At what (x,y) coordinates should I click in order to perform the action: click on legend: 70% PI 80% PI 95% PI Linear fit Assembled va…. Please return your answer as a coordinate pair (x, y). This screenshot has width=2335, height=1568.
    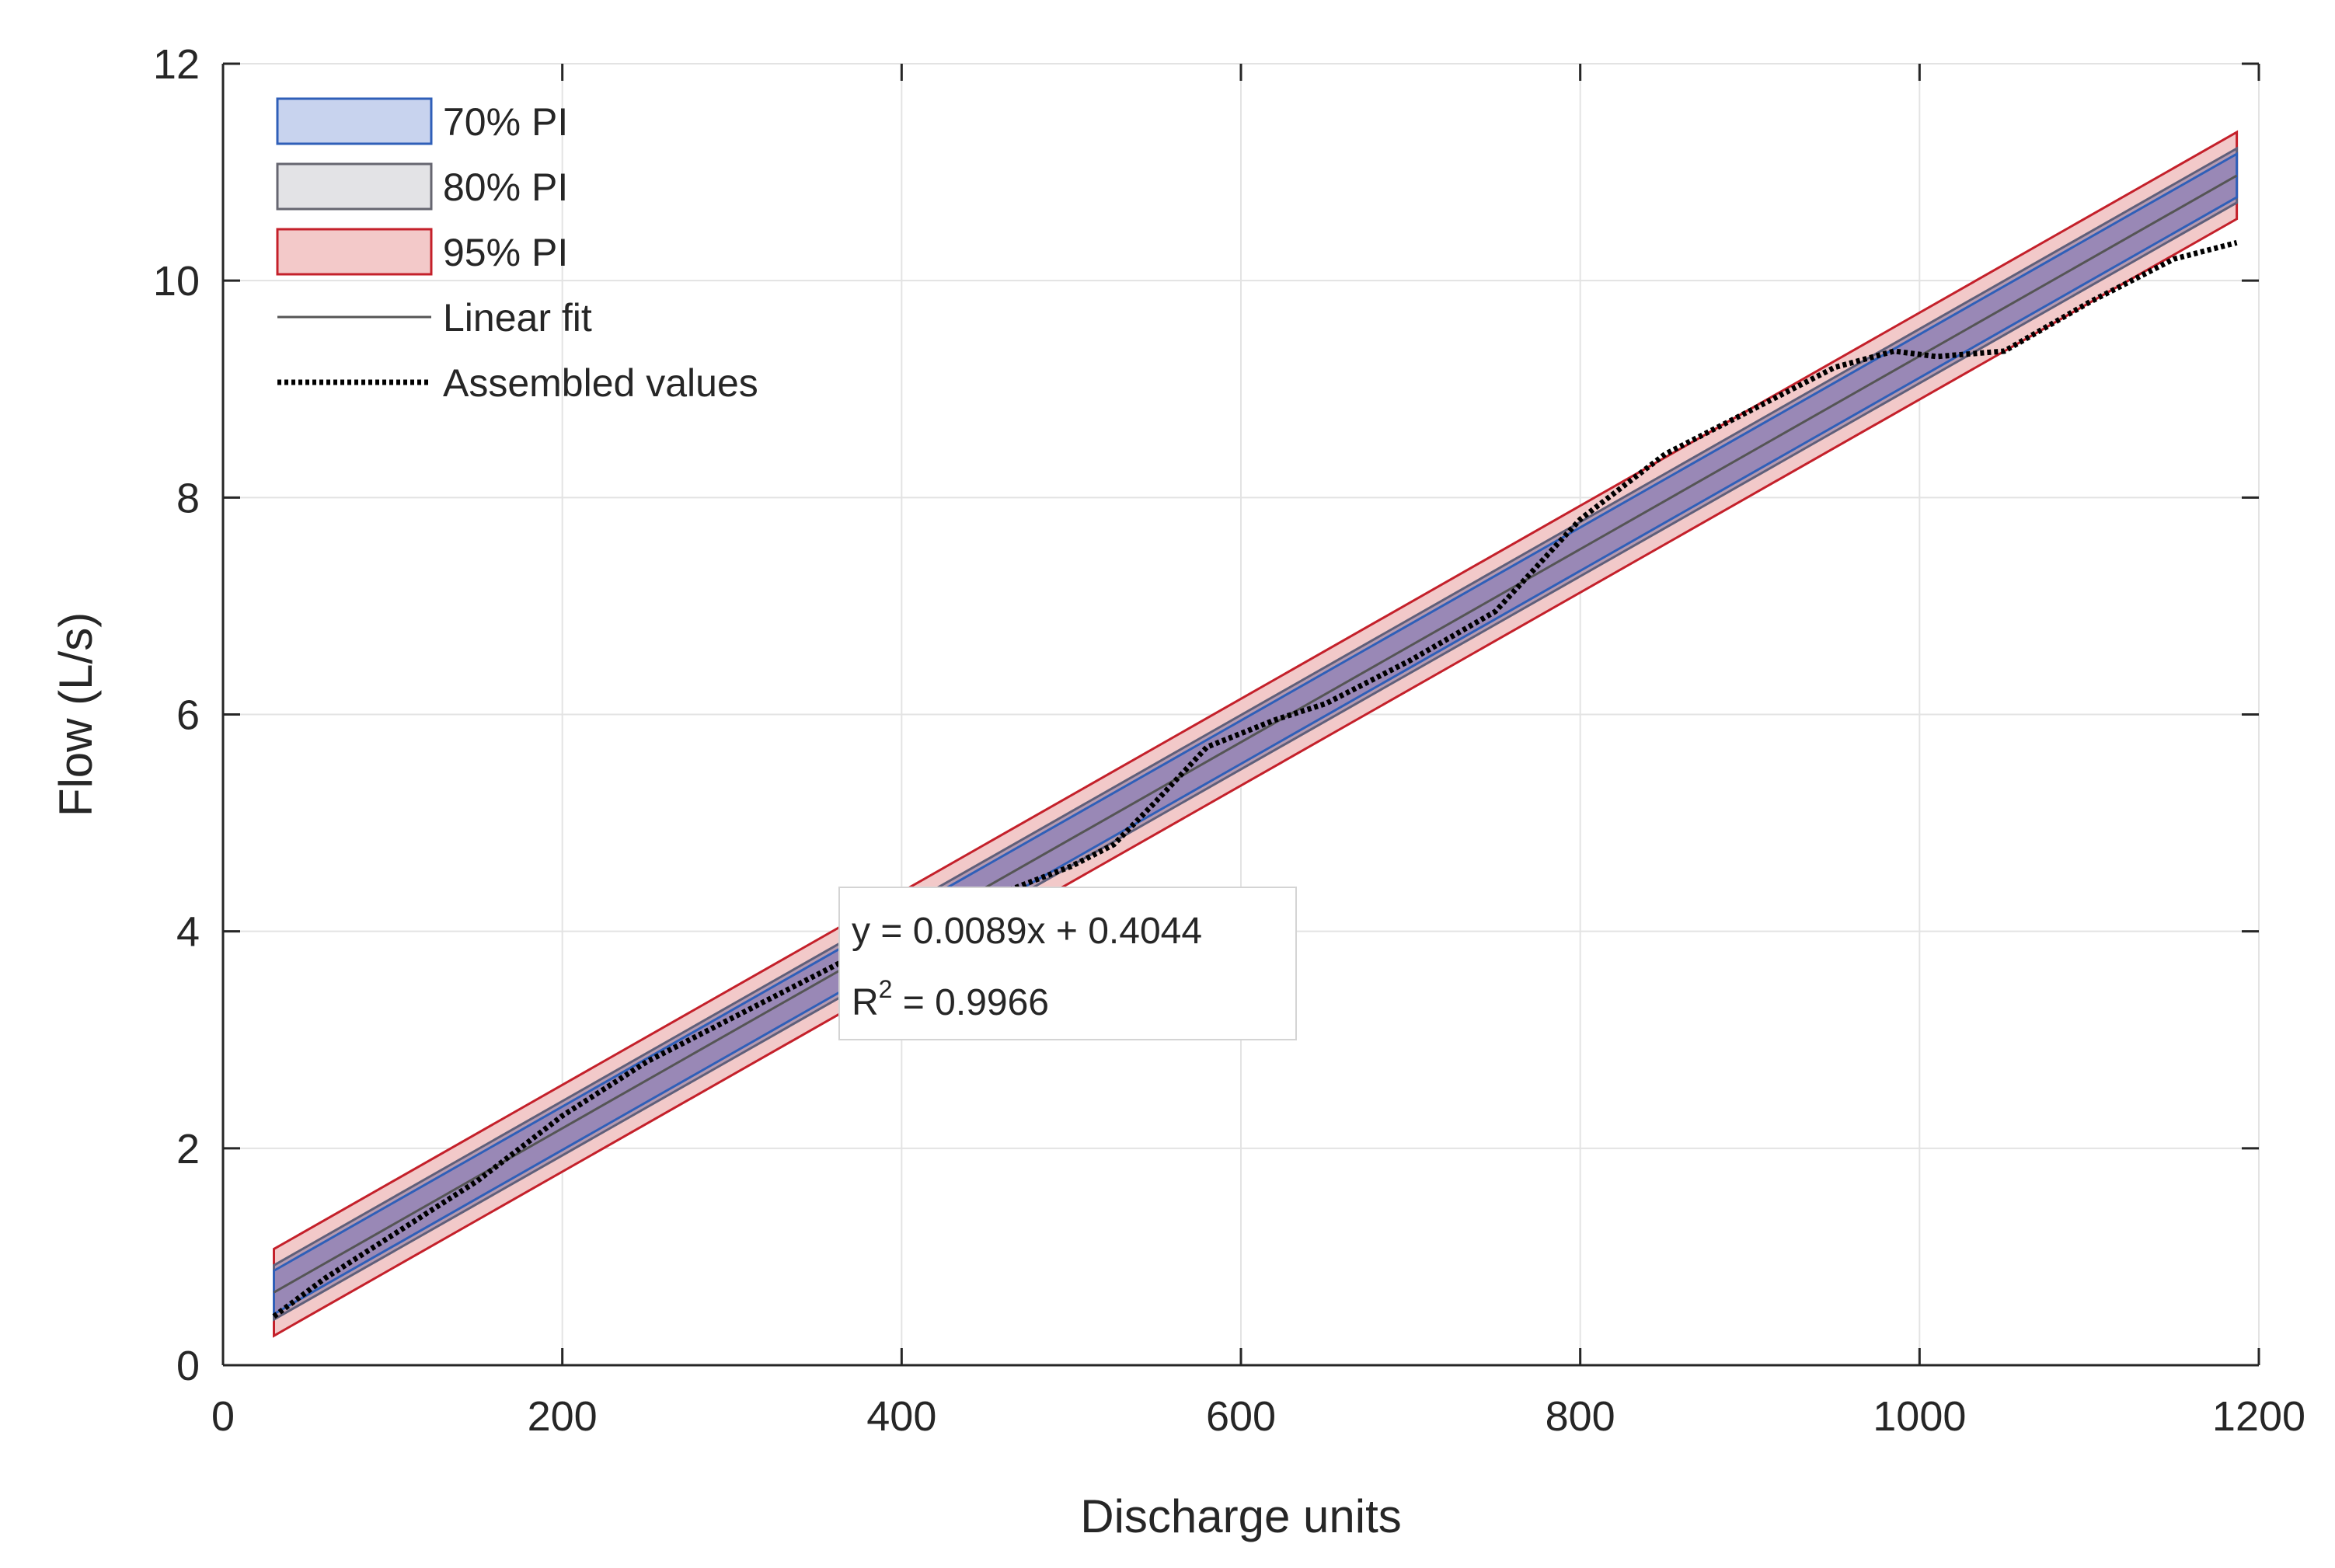
    Looking at the image, I should click on (517, 251).